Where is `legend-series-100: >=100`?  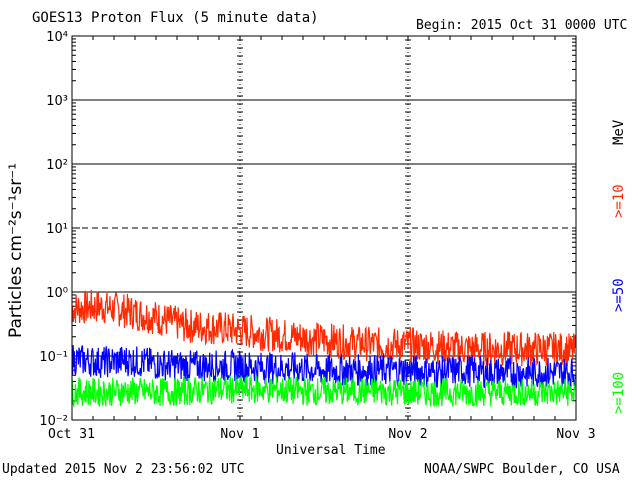 legend-series-100: >=100 is located at coordinates (619, 392).